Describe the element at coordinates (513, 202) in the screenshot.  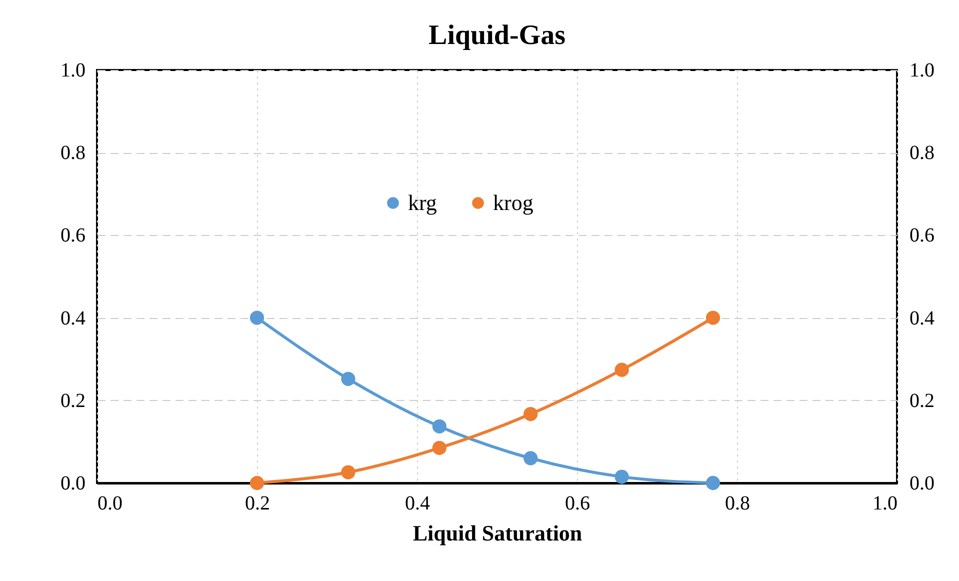
I see `legend-label: krog` at that location.